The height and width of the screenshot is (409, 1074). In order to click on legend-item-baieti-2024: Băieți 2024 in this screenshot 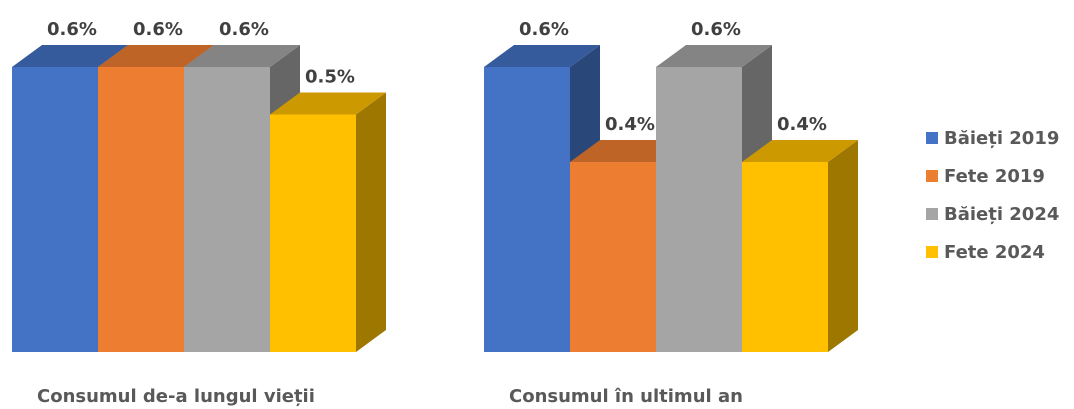, I will do `click(992, 214)`.